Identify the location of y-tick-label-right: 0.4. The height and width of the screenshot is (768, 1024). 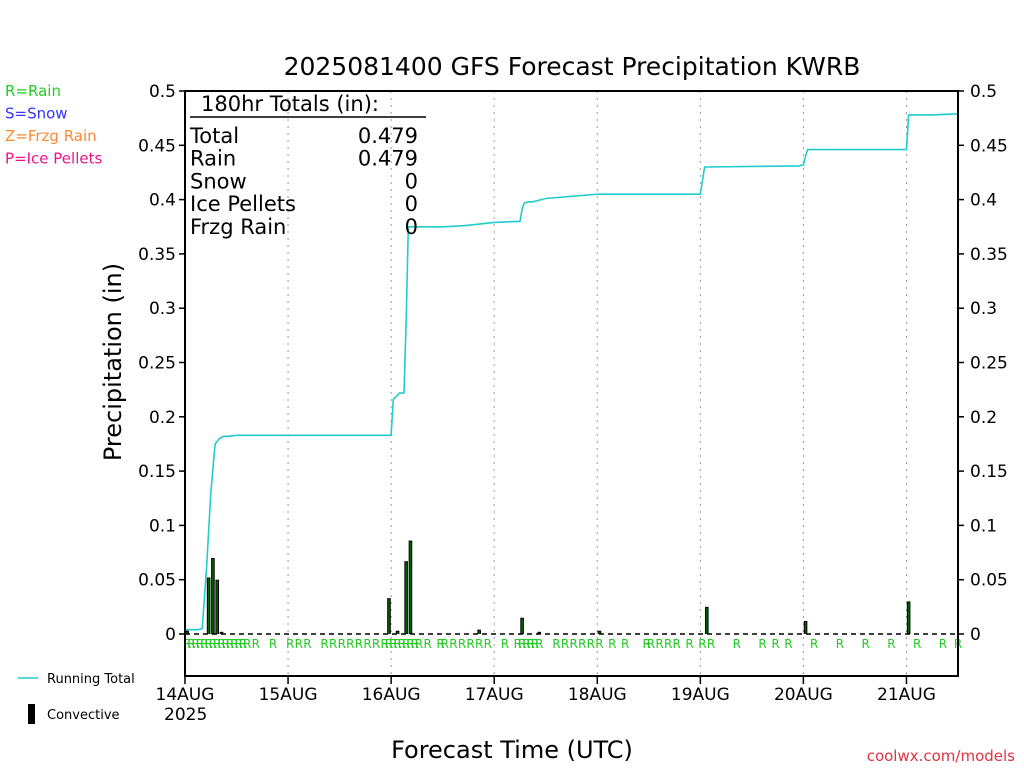
(983, 201).